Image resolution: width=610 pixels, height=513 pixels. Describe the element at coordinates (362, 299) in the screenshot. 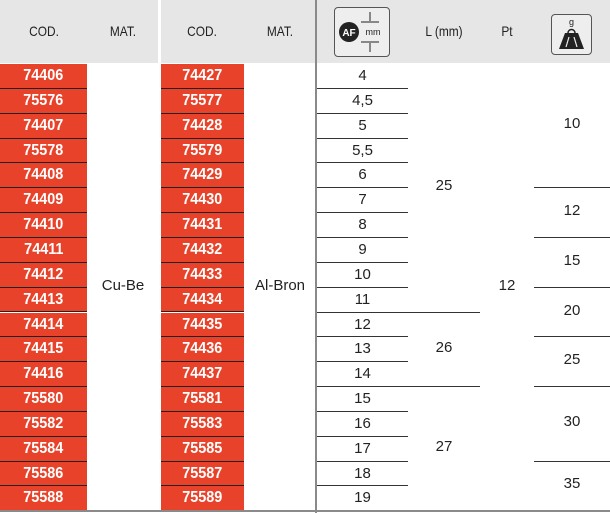

I see `af-size-cell: 11` at that location.